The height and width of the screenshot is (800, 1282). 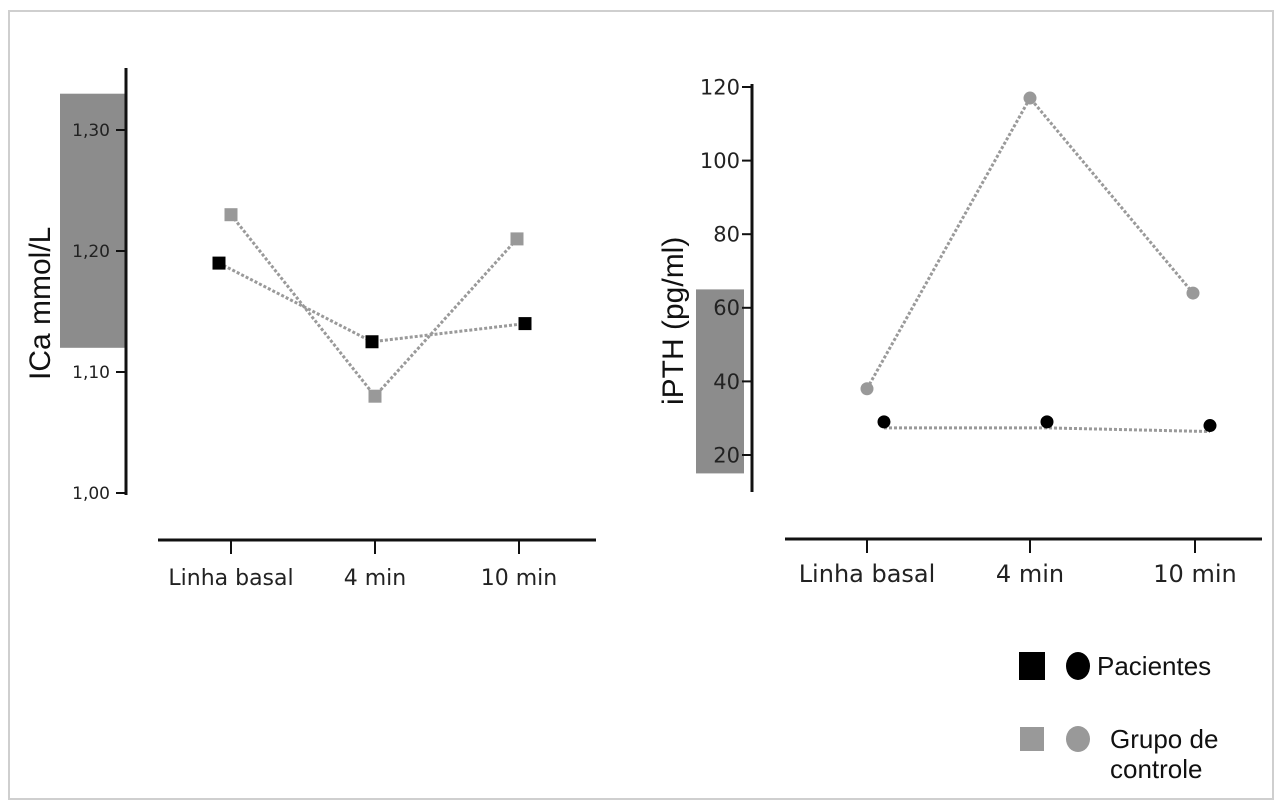 I want to click on ipth-y-tick-label-4: 100, so click(x=720, y=161).